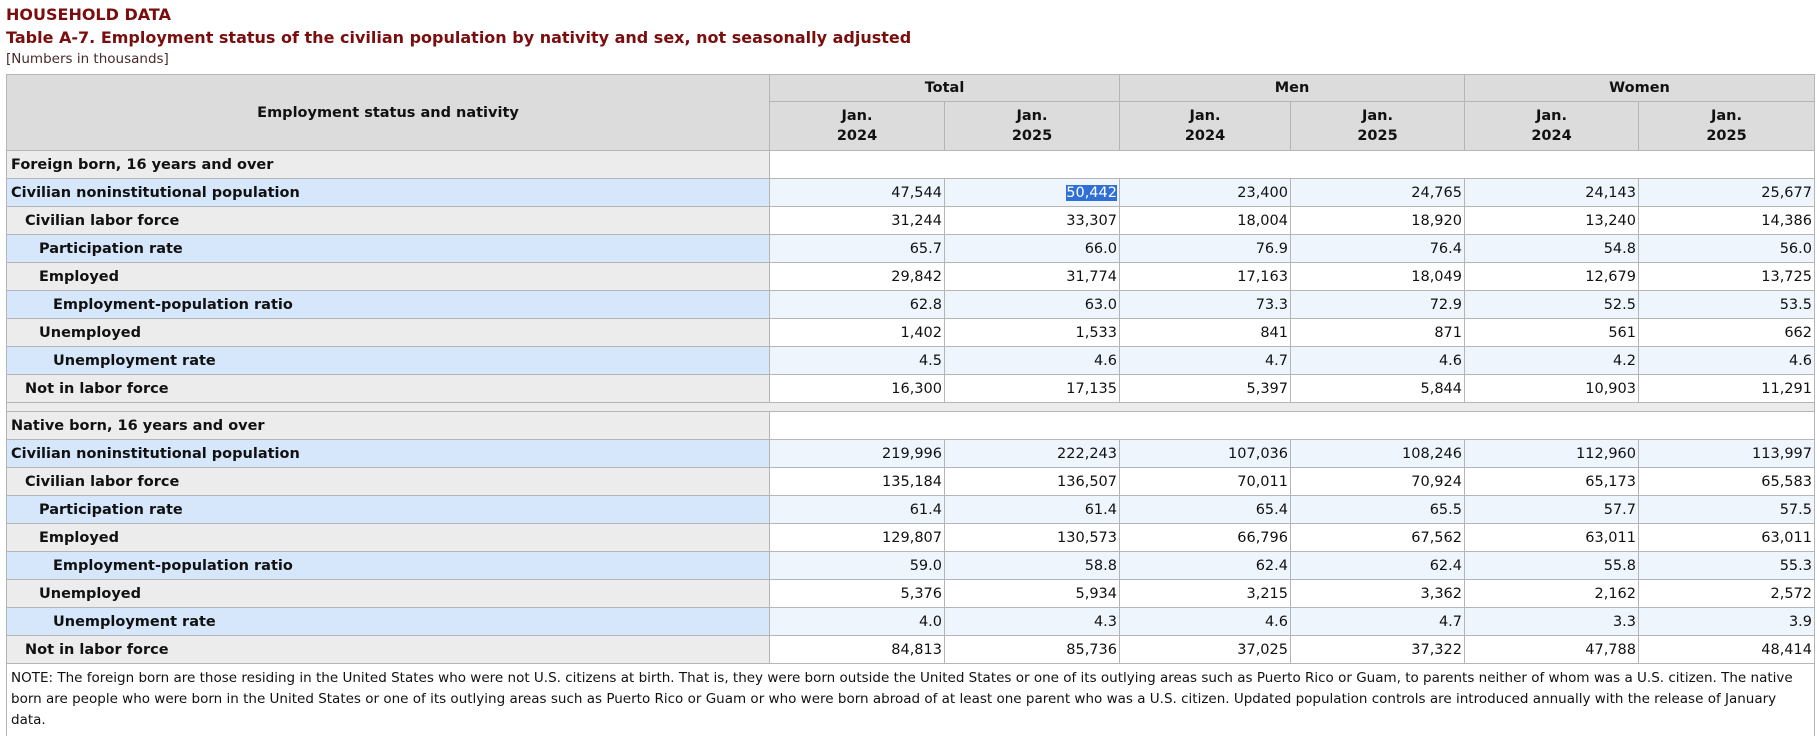  Describe the element at coordinates (1639, 88) in the screenshot. I see `group-header: Women` at that location.